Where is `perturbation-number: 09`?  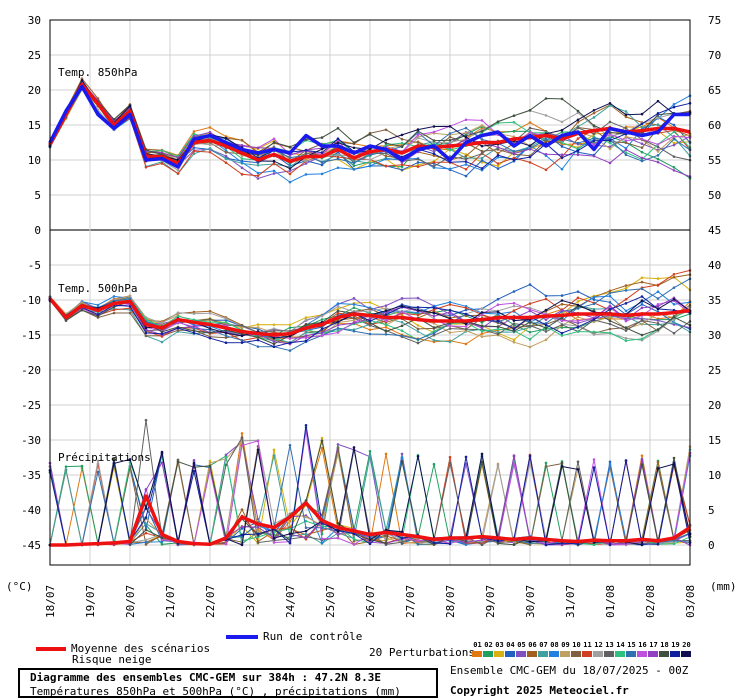 perturbation-number: 09 is located at coordinates (565, 645).